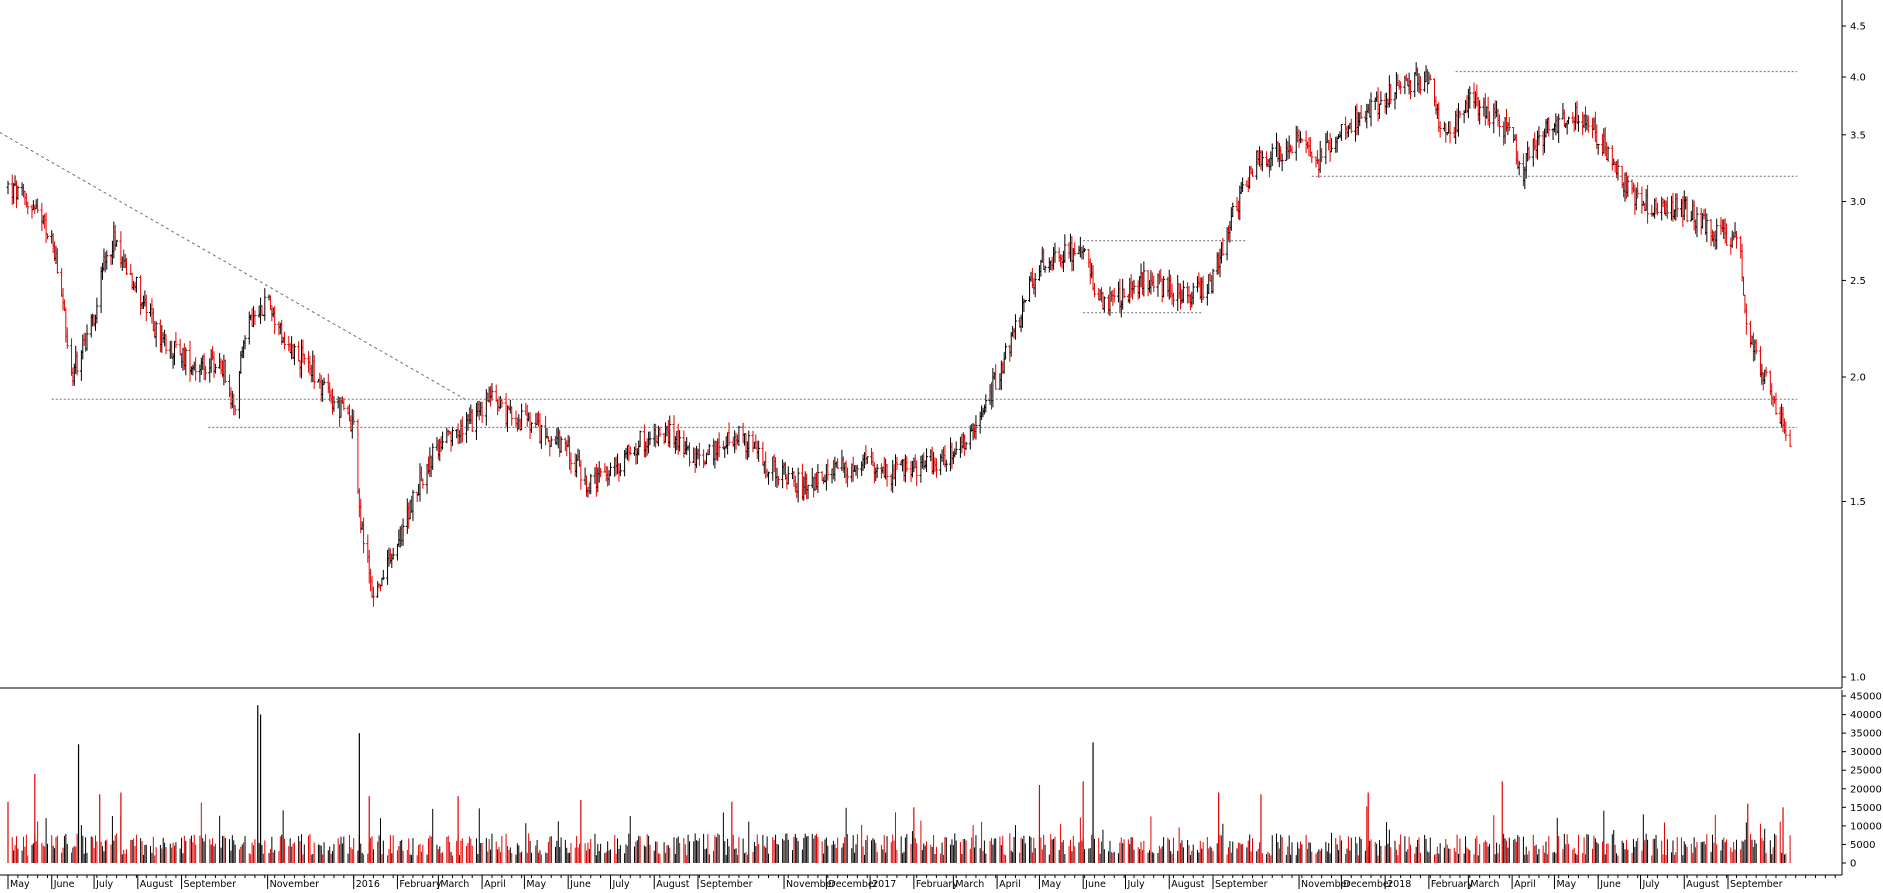 Image resolution: width=1883 pixels, height=893 pixels. What do you see at coordinates (1866, 771) in the screenshot?
I see `volume-tick-label: 25000` at bounding box center [1866, 771].